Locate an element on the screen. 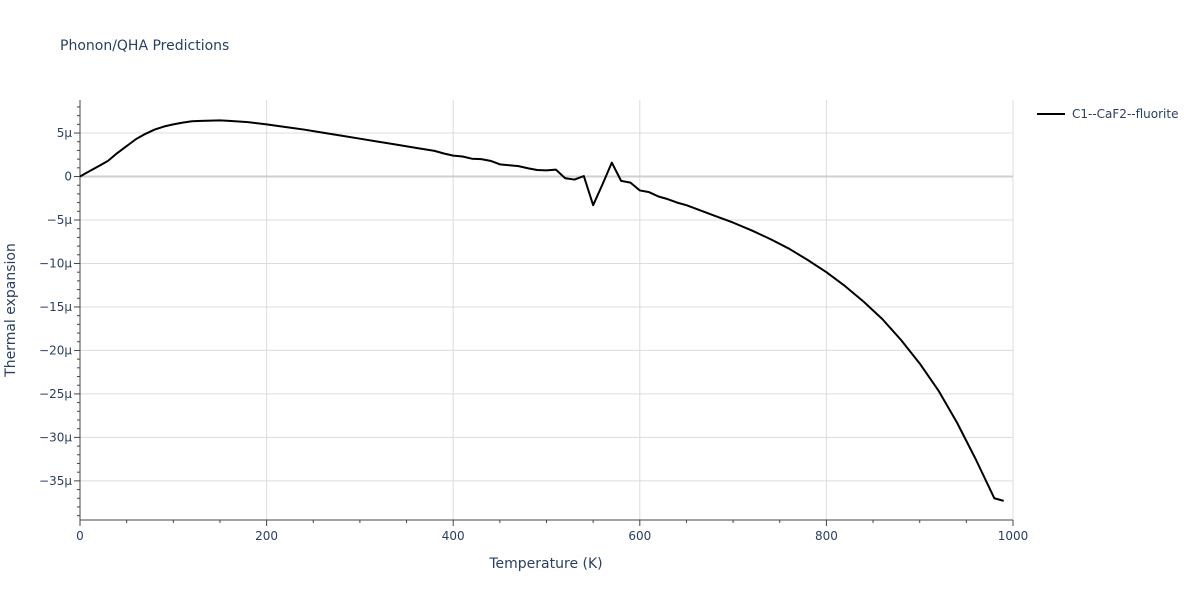 This screenshot has width=1200, height=600. x-tick-label: 0 is located at coordinates (80, 536).